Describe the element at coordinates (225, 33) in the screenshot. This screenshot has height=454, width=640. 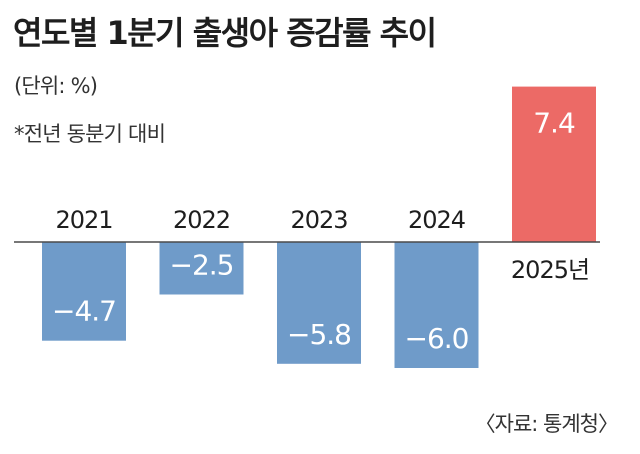
I see `chart-title: 연도별 1분기 출생아 증감률 추이` at that location.